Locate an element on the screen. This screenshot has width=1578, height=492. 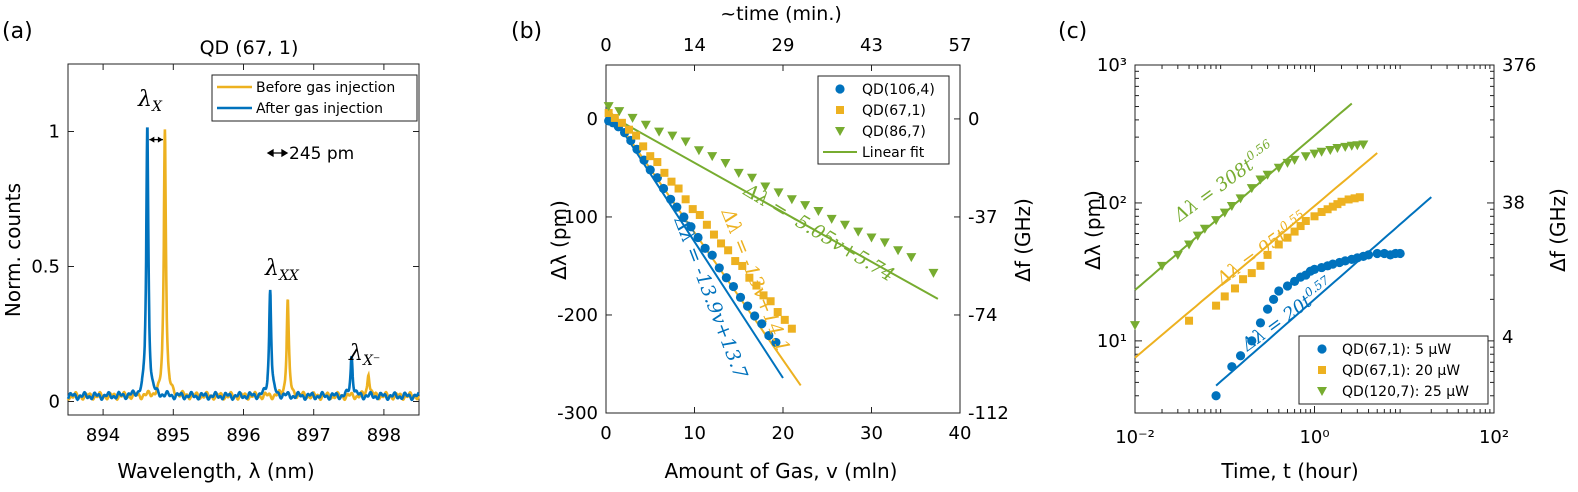
lambda-xminus-label: λX⁻ is located at coordinates (364, 355).